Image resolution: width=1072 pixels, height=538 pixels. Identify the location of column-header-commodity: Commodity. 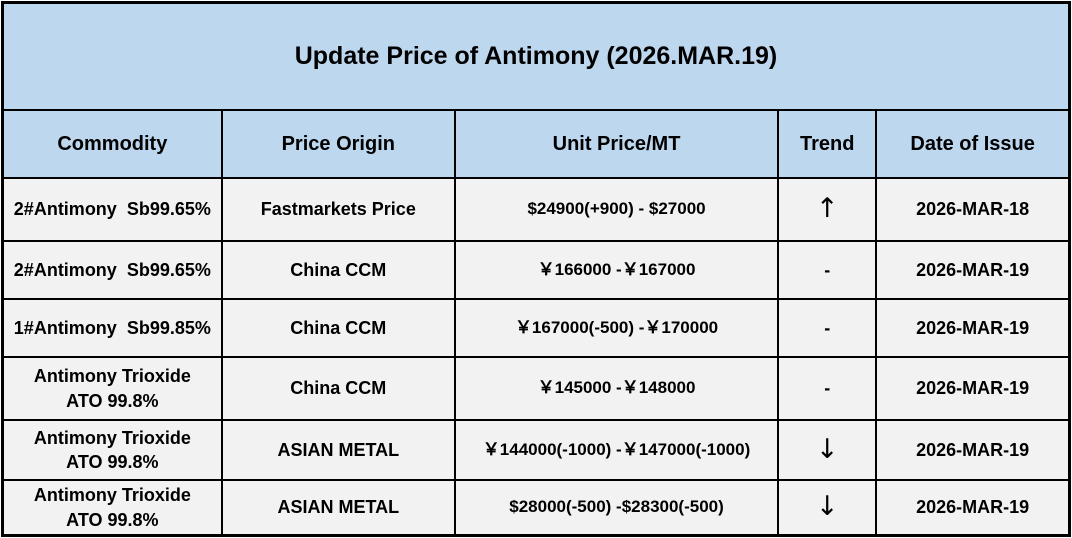
(112, 144).